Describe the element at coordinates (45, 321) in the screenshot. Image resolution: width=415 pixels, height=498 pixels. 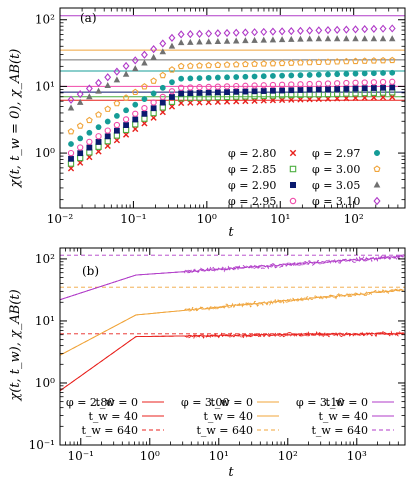
I see `panel-b-y-tick-label: 10¹` at that location.